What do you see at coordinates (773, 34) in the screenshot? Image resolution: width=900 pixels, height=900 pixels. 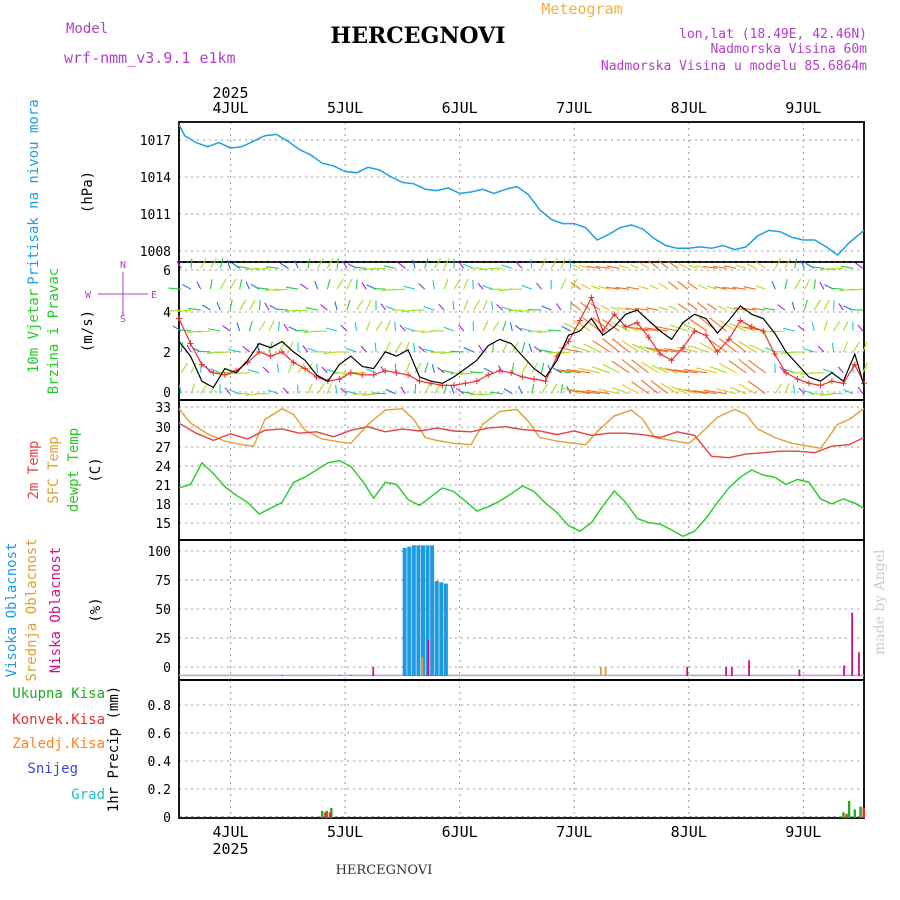 I see `lonlat-text: lon,lat (18.49E, 42.46N)` at bounding box center [773, 34].